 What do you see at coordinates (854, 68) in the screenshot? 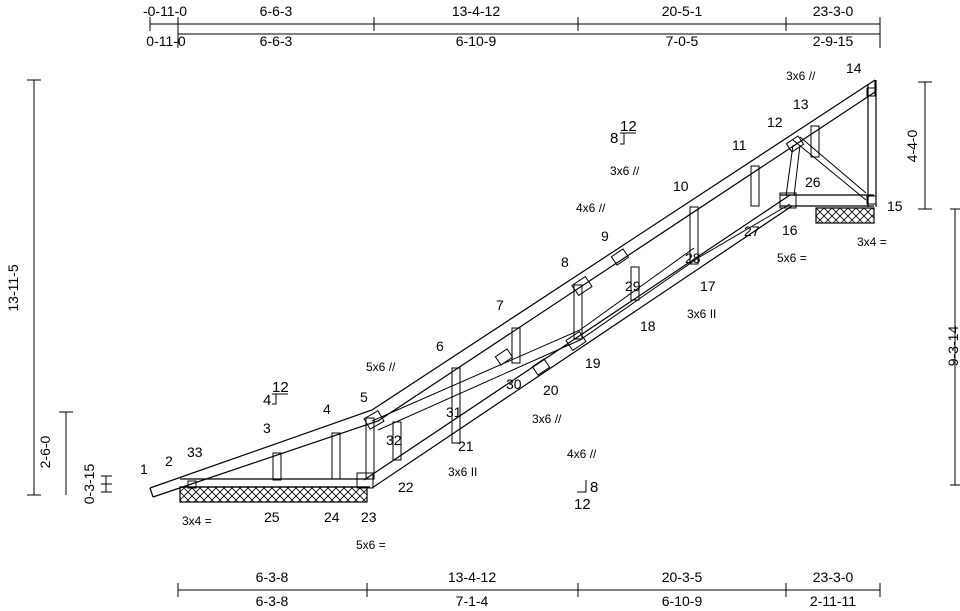
I see `joint-14: 14` at bounding box center [854, 68].